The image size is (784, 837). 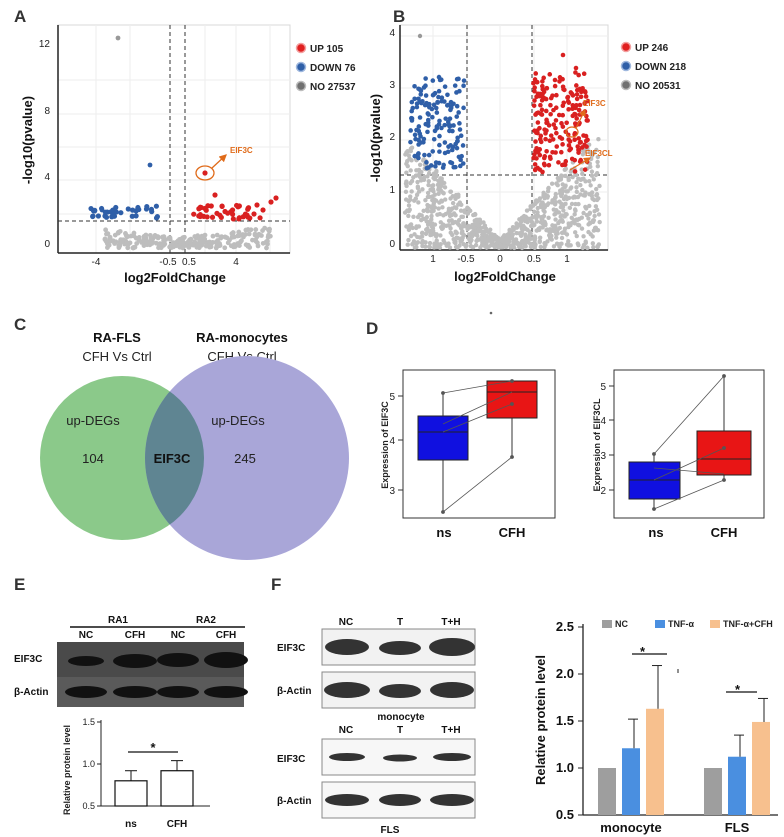 I want to click on volcano-b-ytick: 0, so click(x=392, y=244).